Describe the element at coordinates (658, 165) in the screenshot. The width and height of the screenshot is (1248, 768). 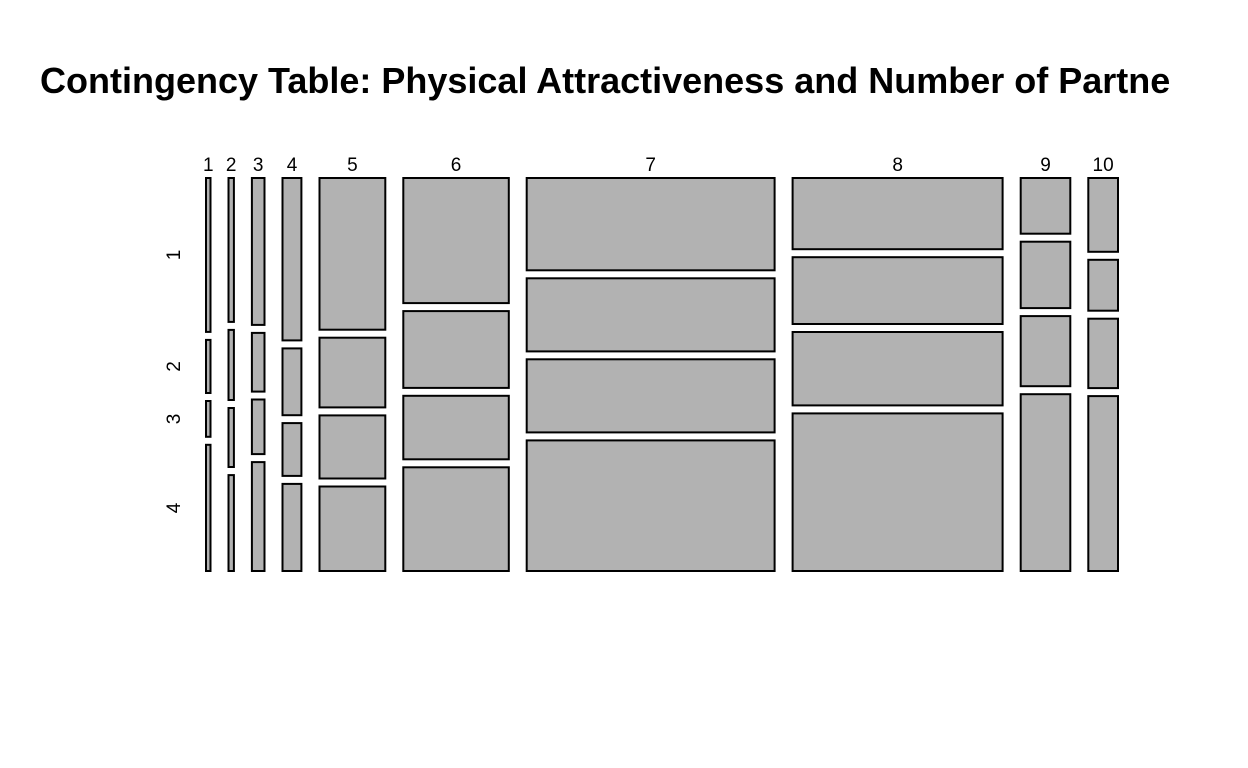
I see `column-labels: 1 2 3 4 5 6 7 8 9 10` at that location.